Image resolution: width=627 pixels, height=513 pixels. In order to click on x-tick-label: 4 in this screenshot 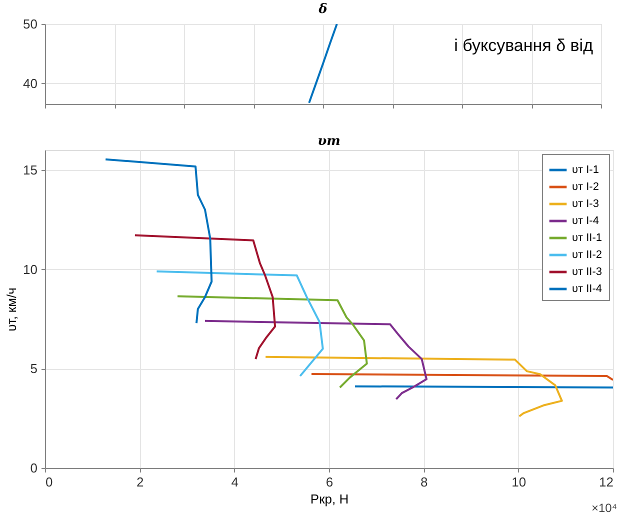, I will do `click(234, 482)`.